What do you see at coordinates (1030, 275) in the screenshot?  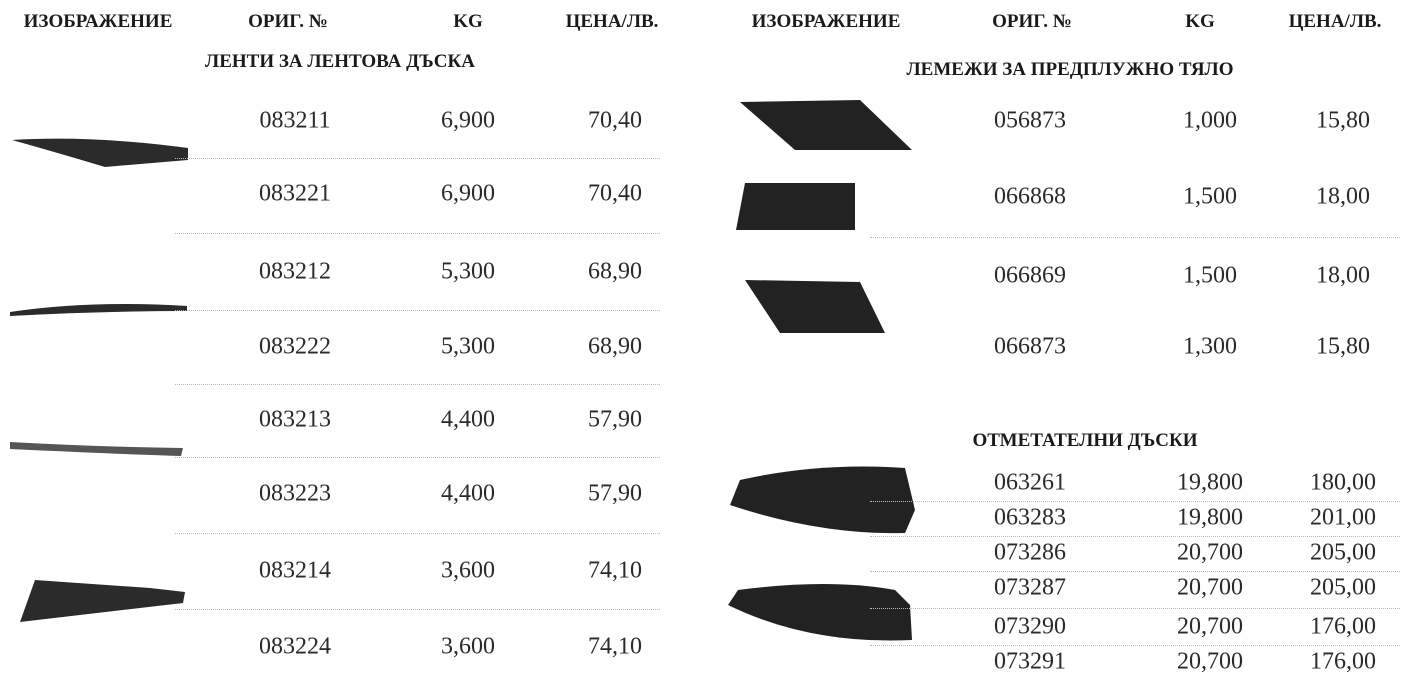 I see `part-number: 066869` at bounding box center [1030, 275].